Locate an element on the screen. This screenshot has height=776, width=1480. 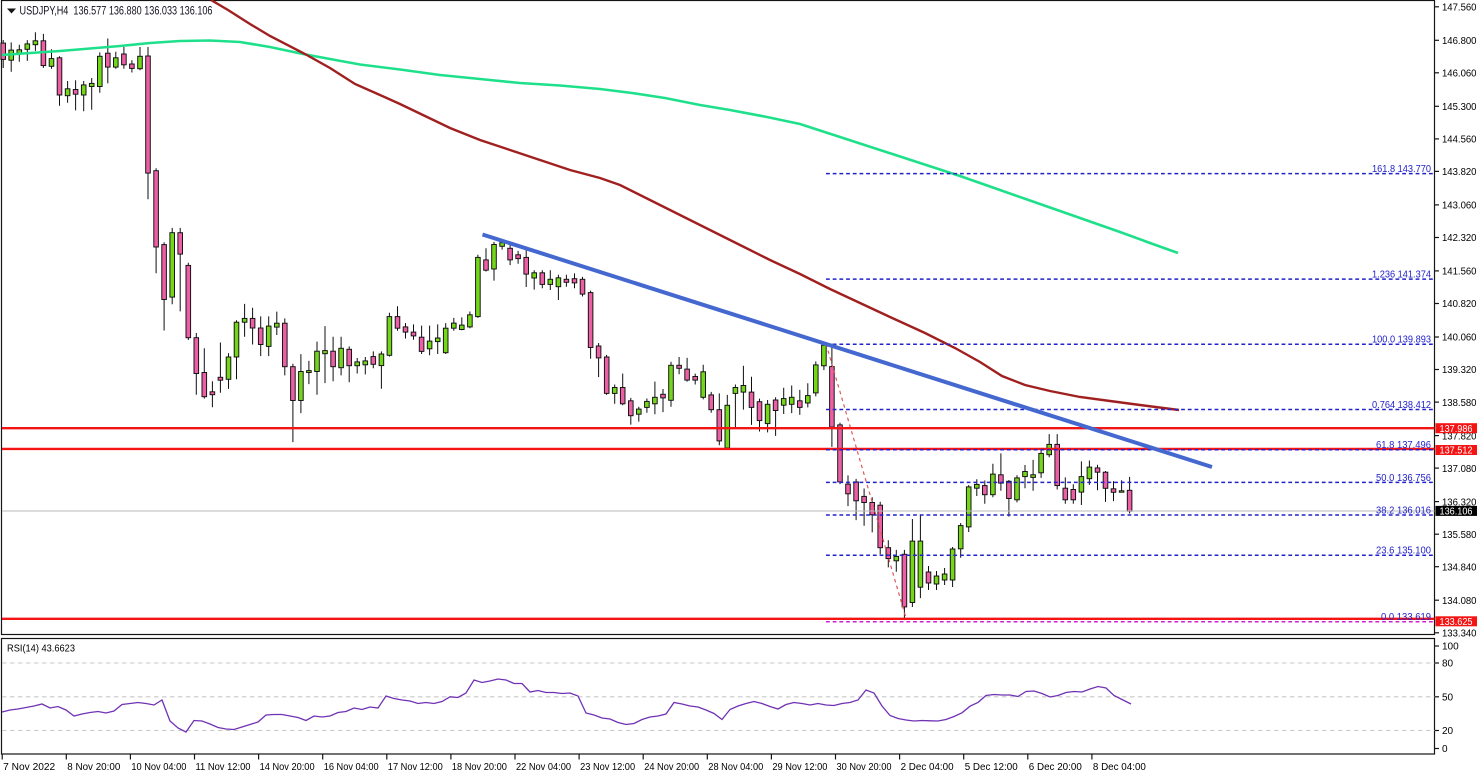
svg-text: 139.320 is located at coordinates (1459, 370).